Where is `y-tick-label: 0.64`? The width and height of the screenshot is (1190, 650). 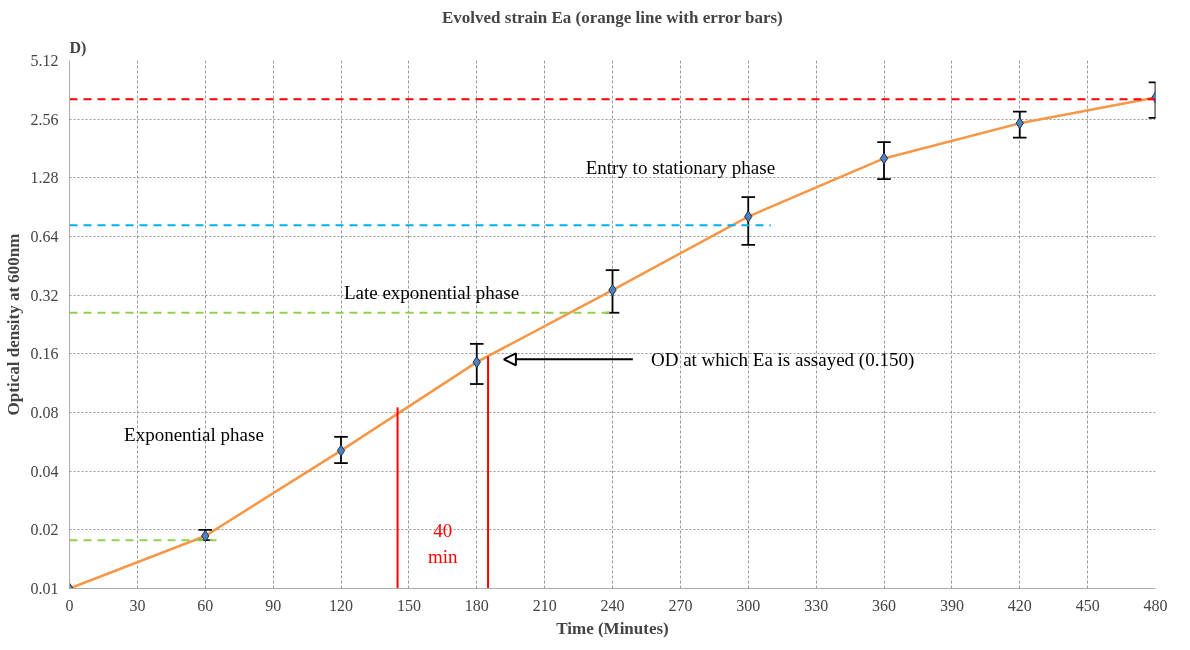
y-tick-label: 0.64 is located at coordinates (44, 236).